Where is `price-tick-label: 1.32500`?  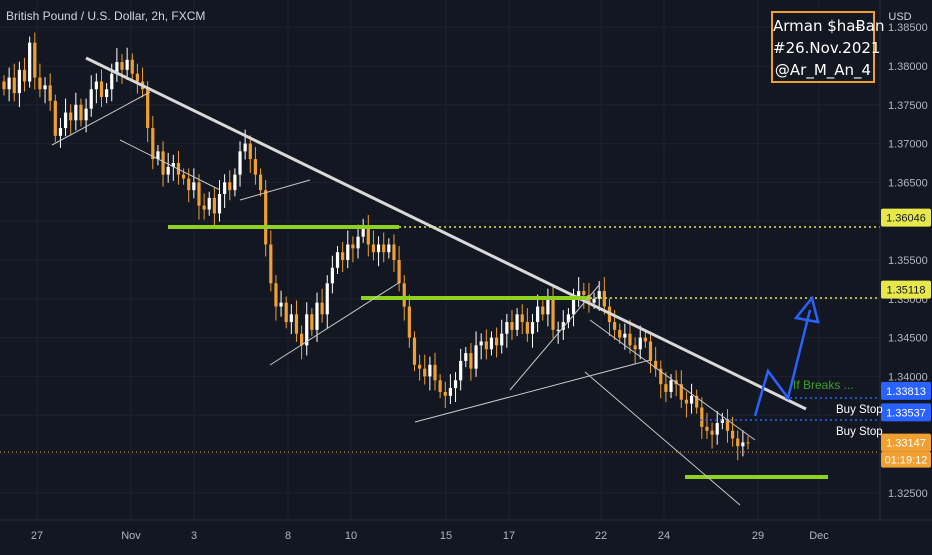 price-tick-label: 1.32500 is located at coordinates (908, 494).